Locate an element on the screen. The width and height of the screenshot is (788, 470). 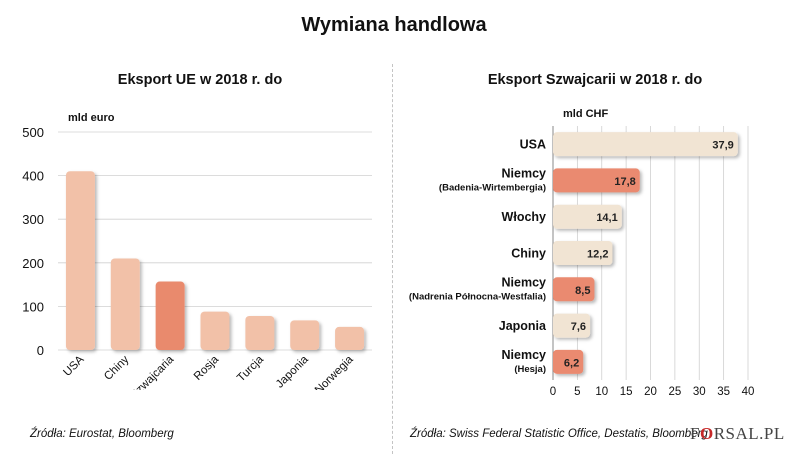
y-tick-label: 100 is located at coordinates (33, 306).